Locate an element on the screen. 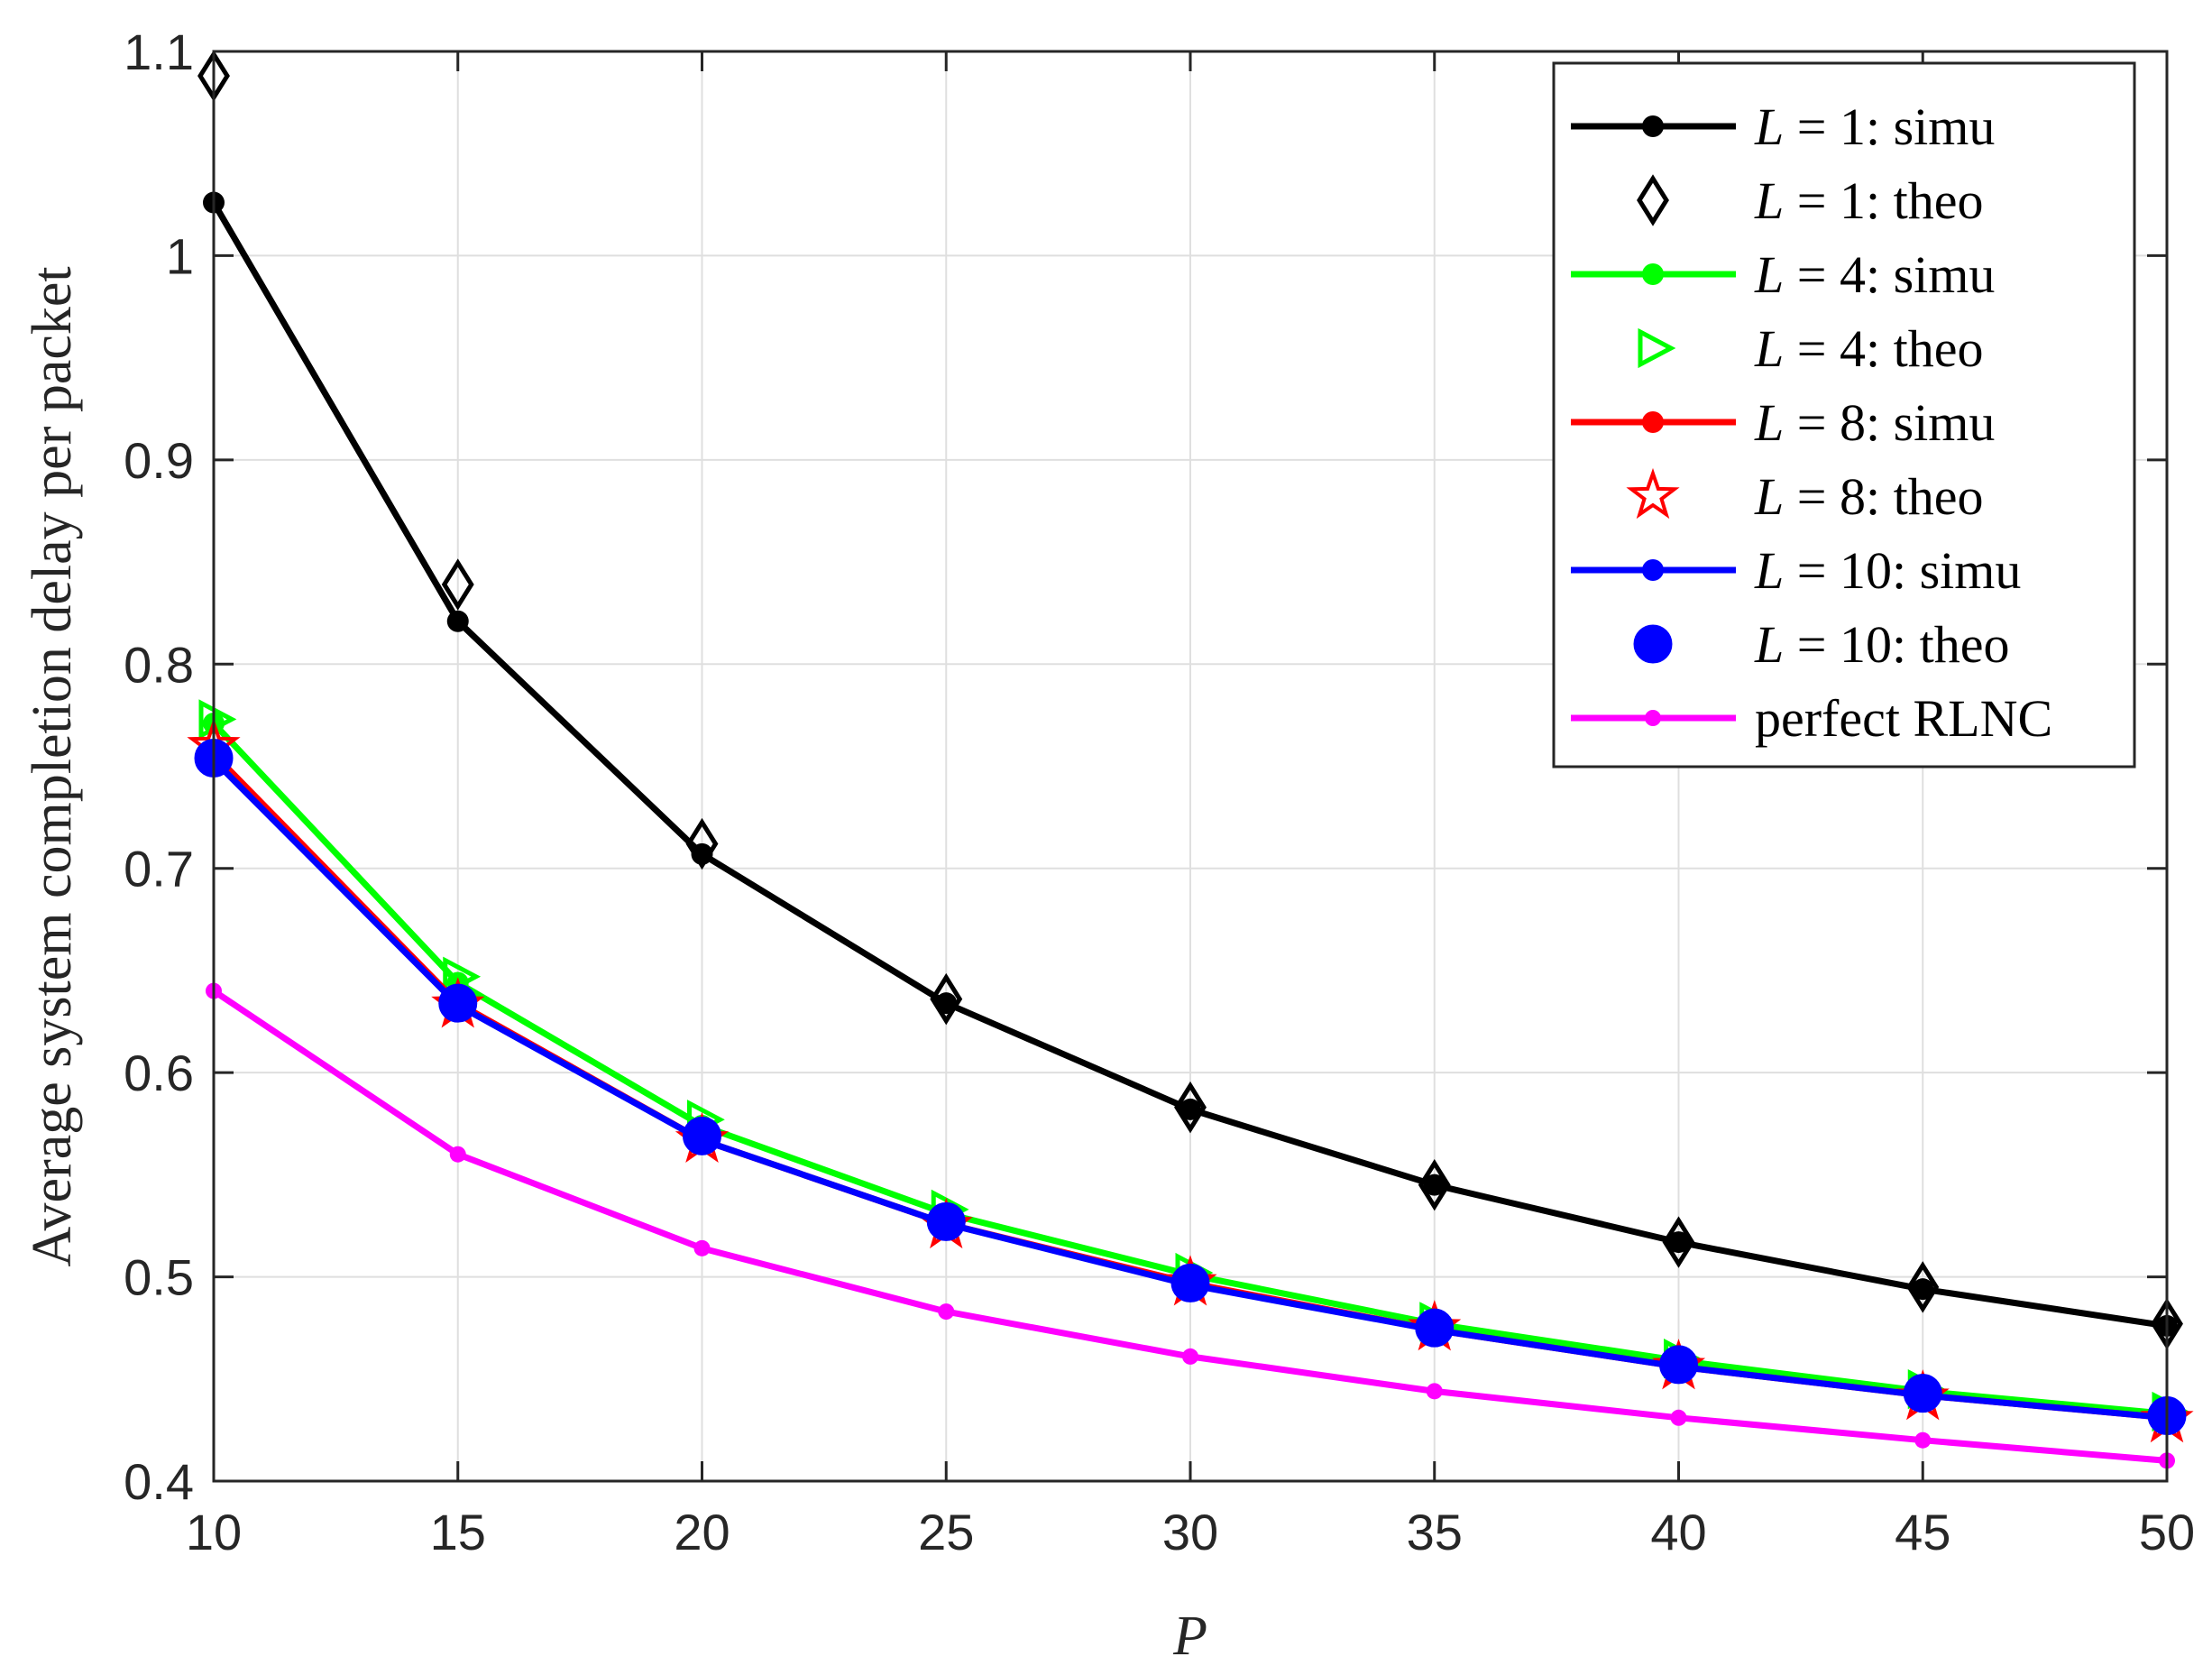 The height and width of the screenshot is (1666, 2212). y-tick-labels: 0.4 0.5 0.6 0.7 0.8 0.9 1 1.1 is located at coordinates (159, 766).